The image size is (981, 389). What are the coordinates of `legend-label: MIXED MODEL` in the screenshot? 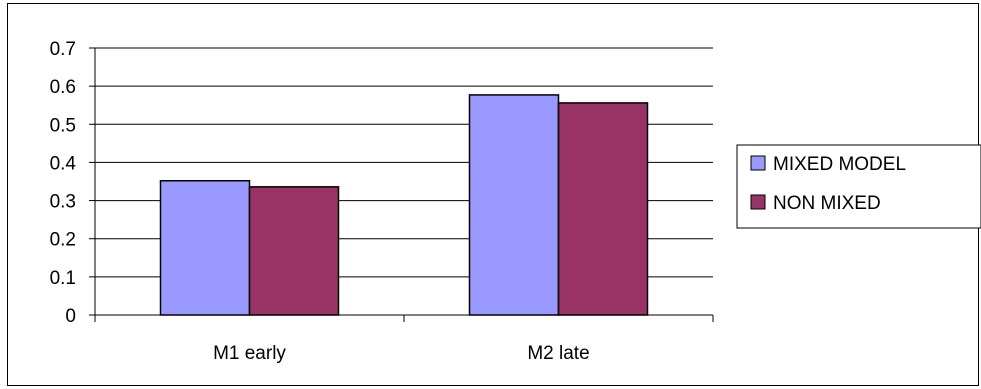 It's located at (839, 164).